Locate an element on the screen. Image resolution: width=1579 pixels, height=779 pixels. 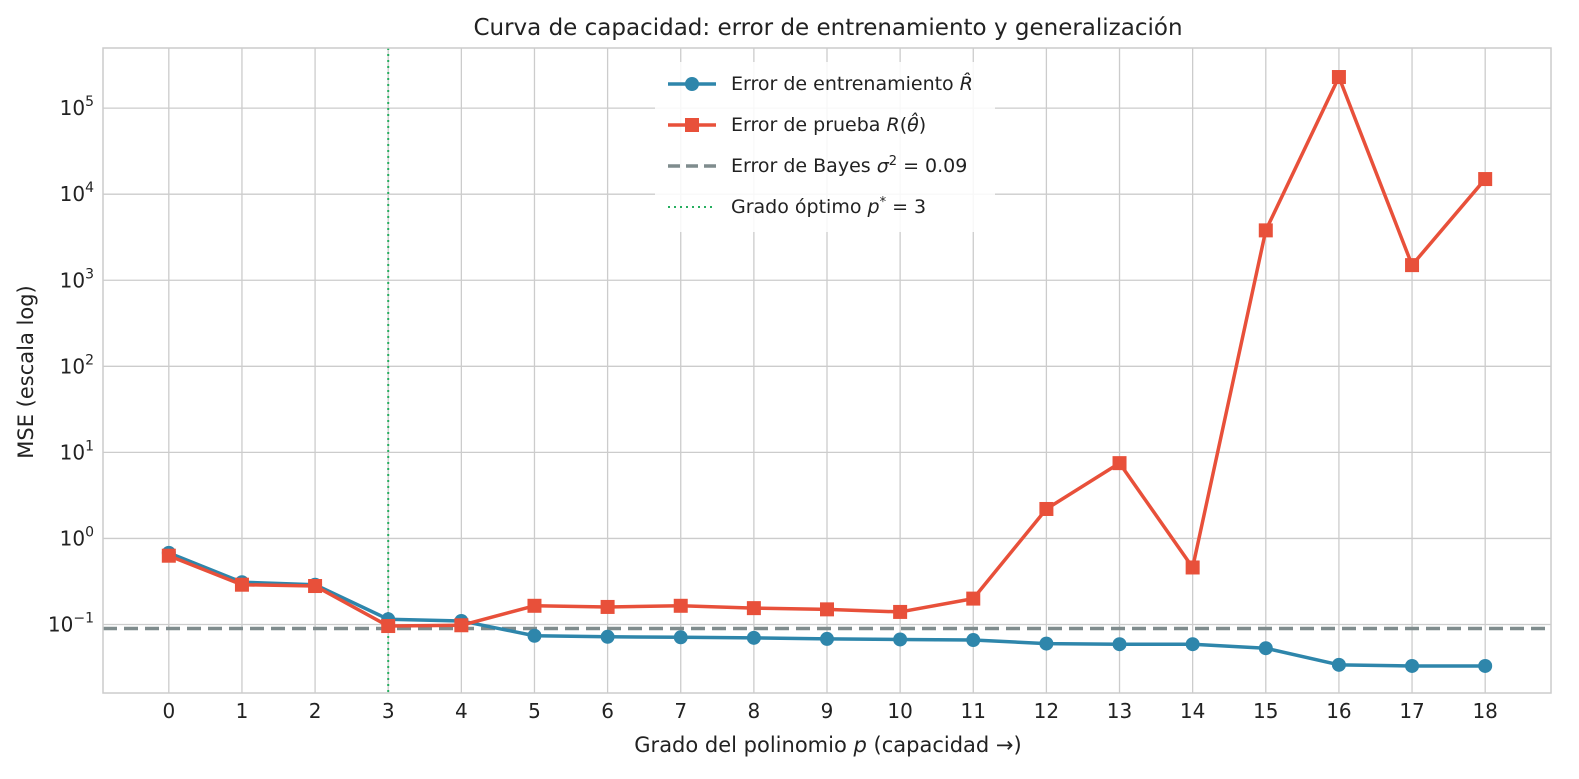
x-tick-label: 6 is located at coordinates (607, 711).